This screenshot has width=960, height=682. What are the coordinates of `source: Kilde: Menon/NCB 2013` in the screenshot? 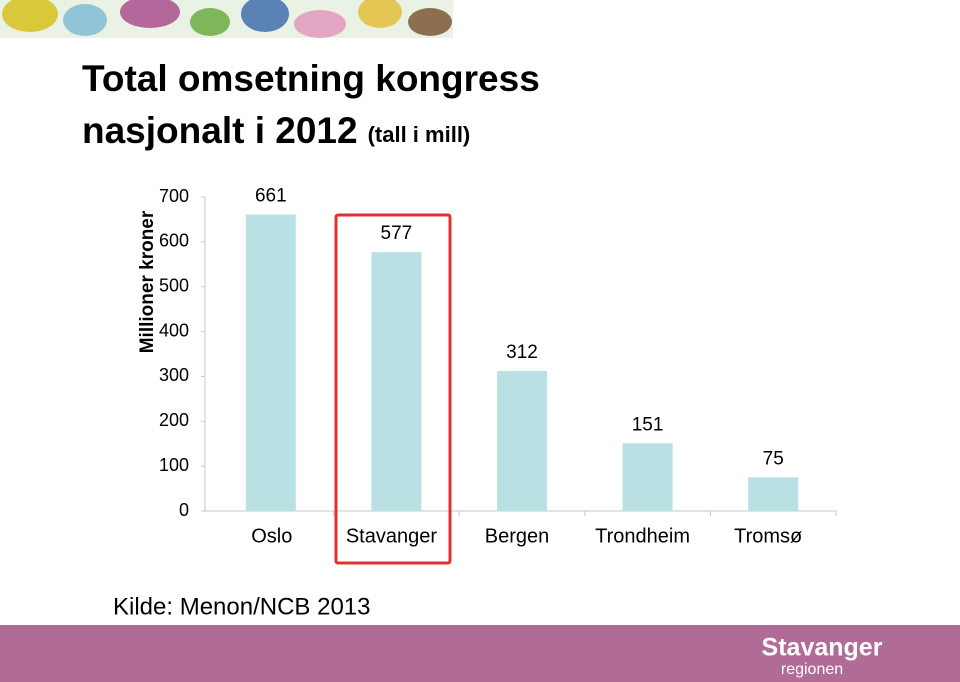 It's located at (241, 606).